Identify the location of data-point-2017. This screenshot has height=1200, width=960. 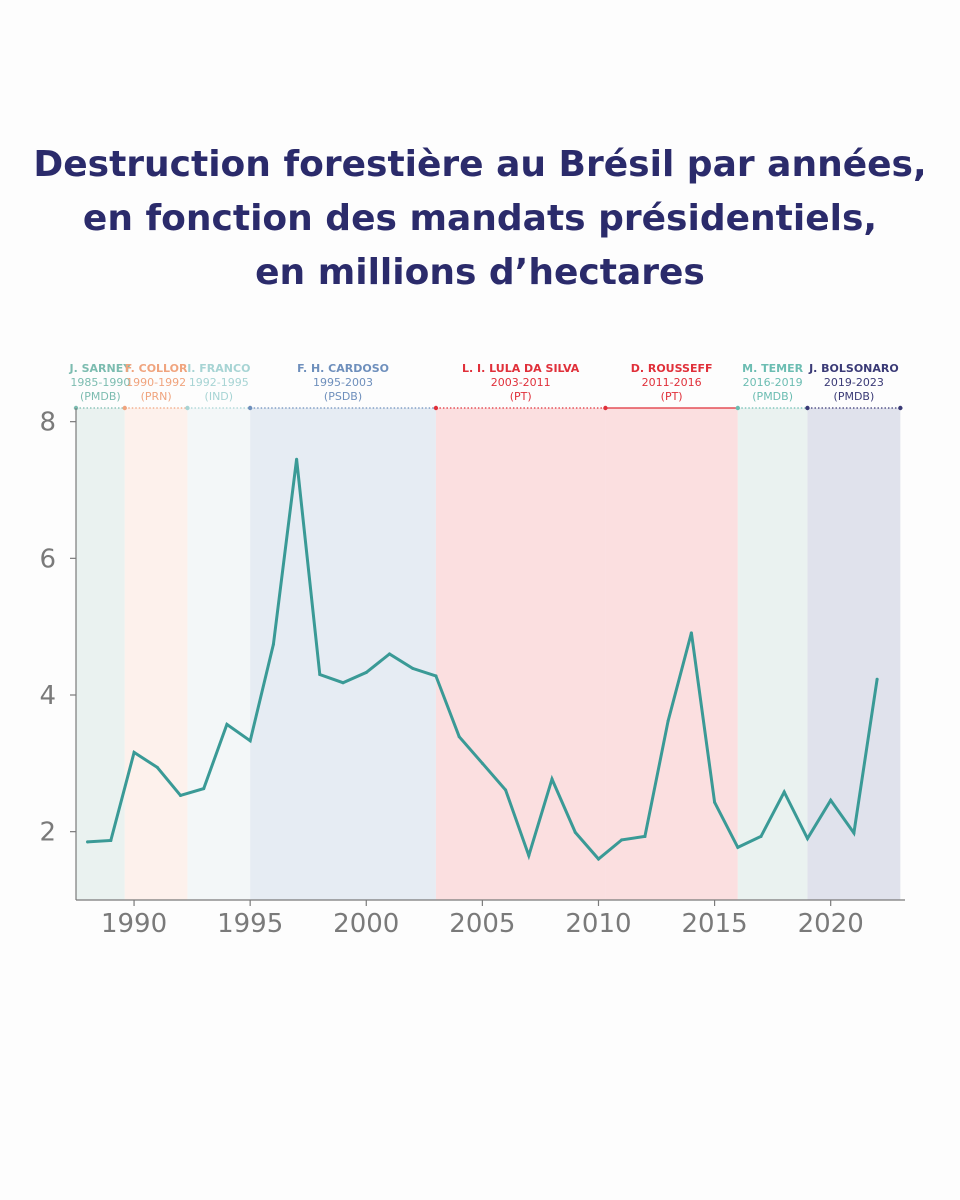
(761, 836).